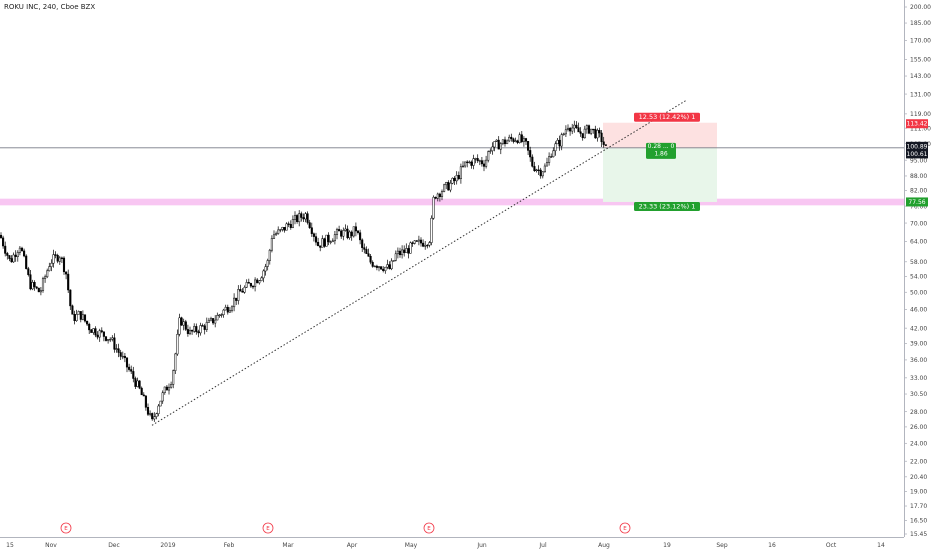 The image size is (932, 555). Describe the element at coordinates (917, 154) in the screenshot. I see `price-badge-current-background` at that location.